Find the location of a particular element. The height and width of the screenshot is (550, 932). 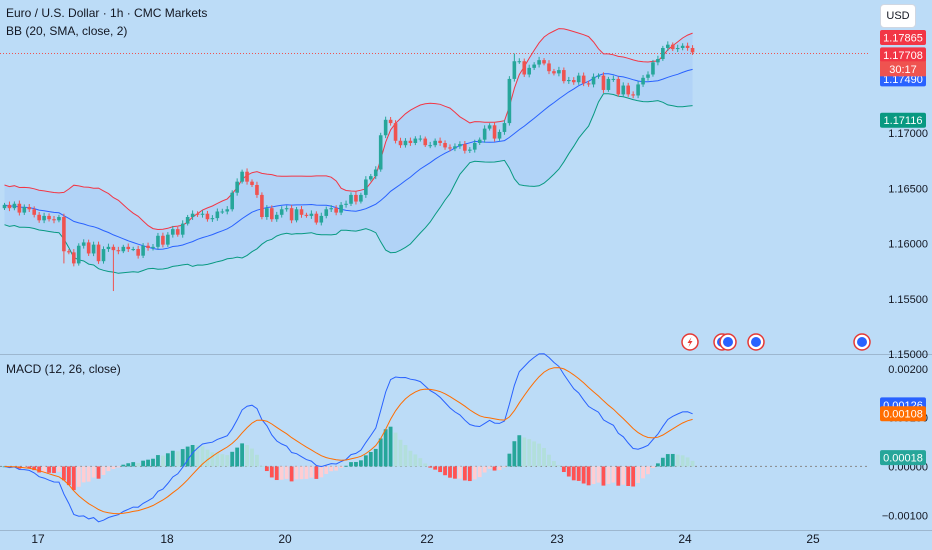

time-tick-label: 18 is located at coordinates (167, 539).